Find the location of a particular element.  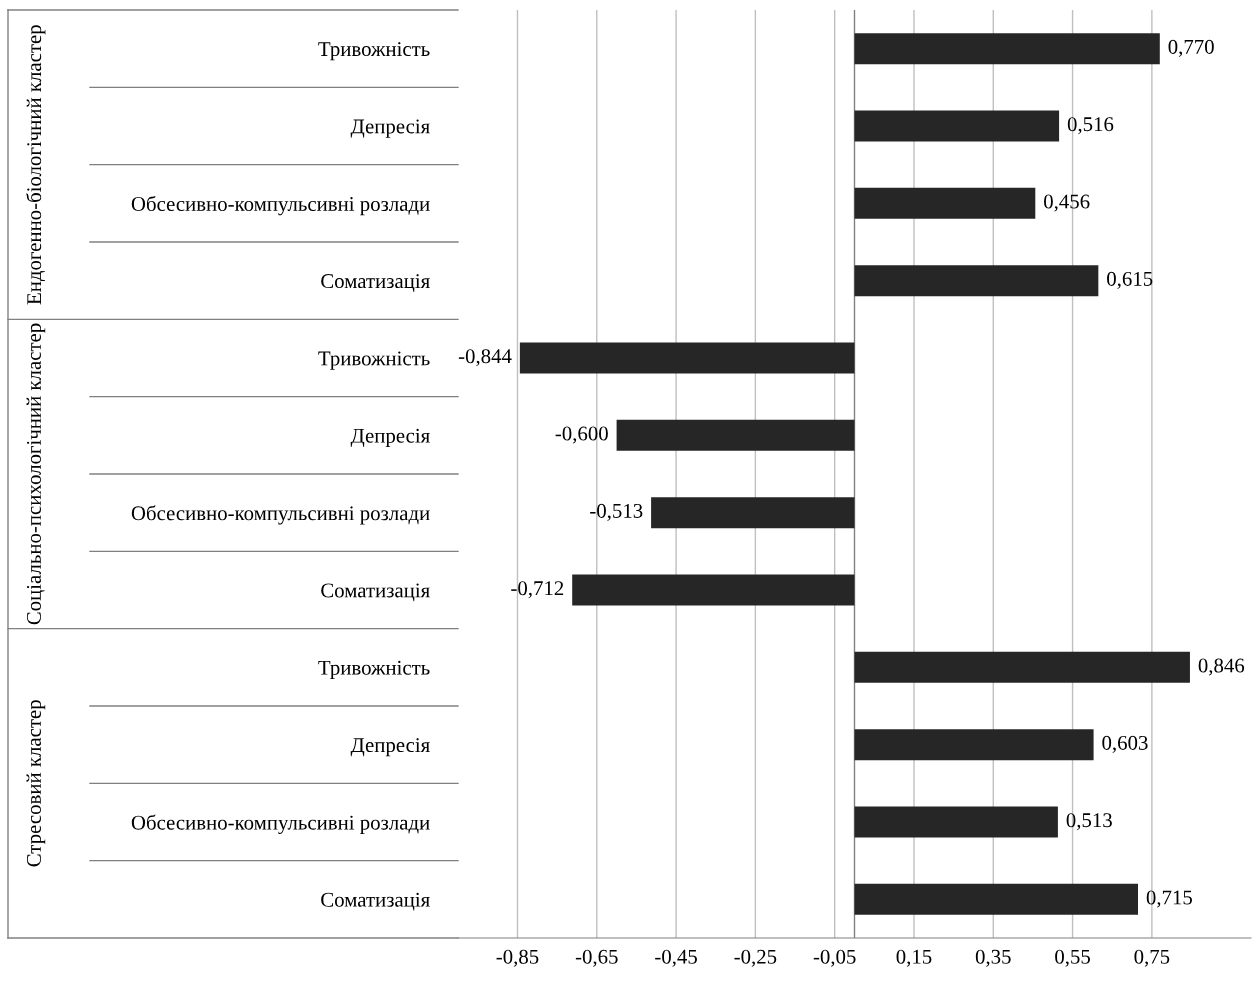

data-label: 0,513 is located at coordinates (1089, 822).